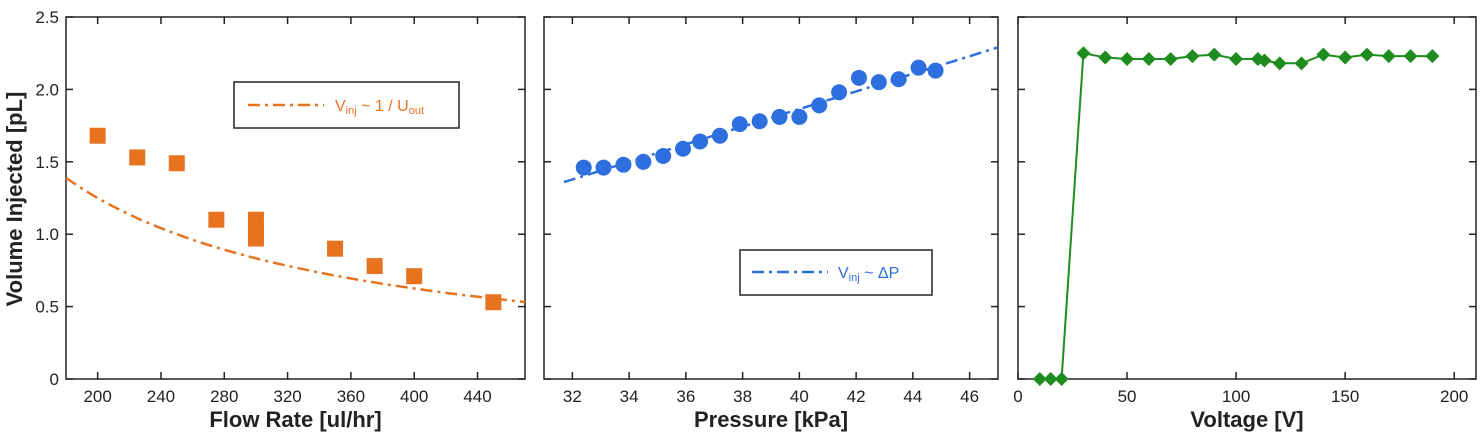  I want to click on flow-rate-legend-text: Vinj ~ 1 / Uout, so click(379, 107).